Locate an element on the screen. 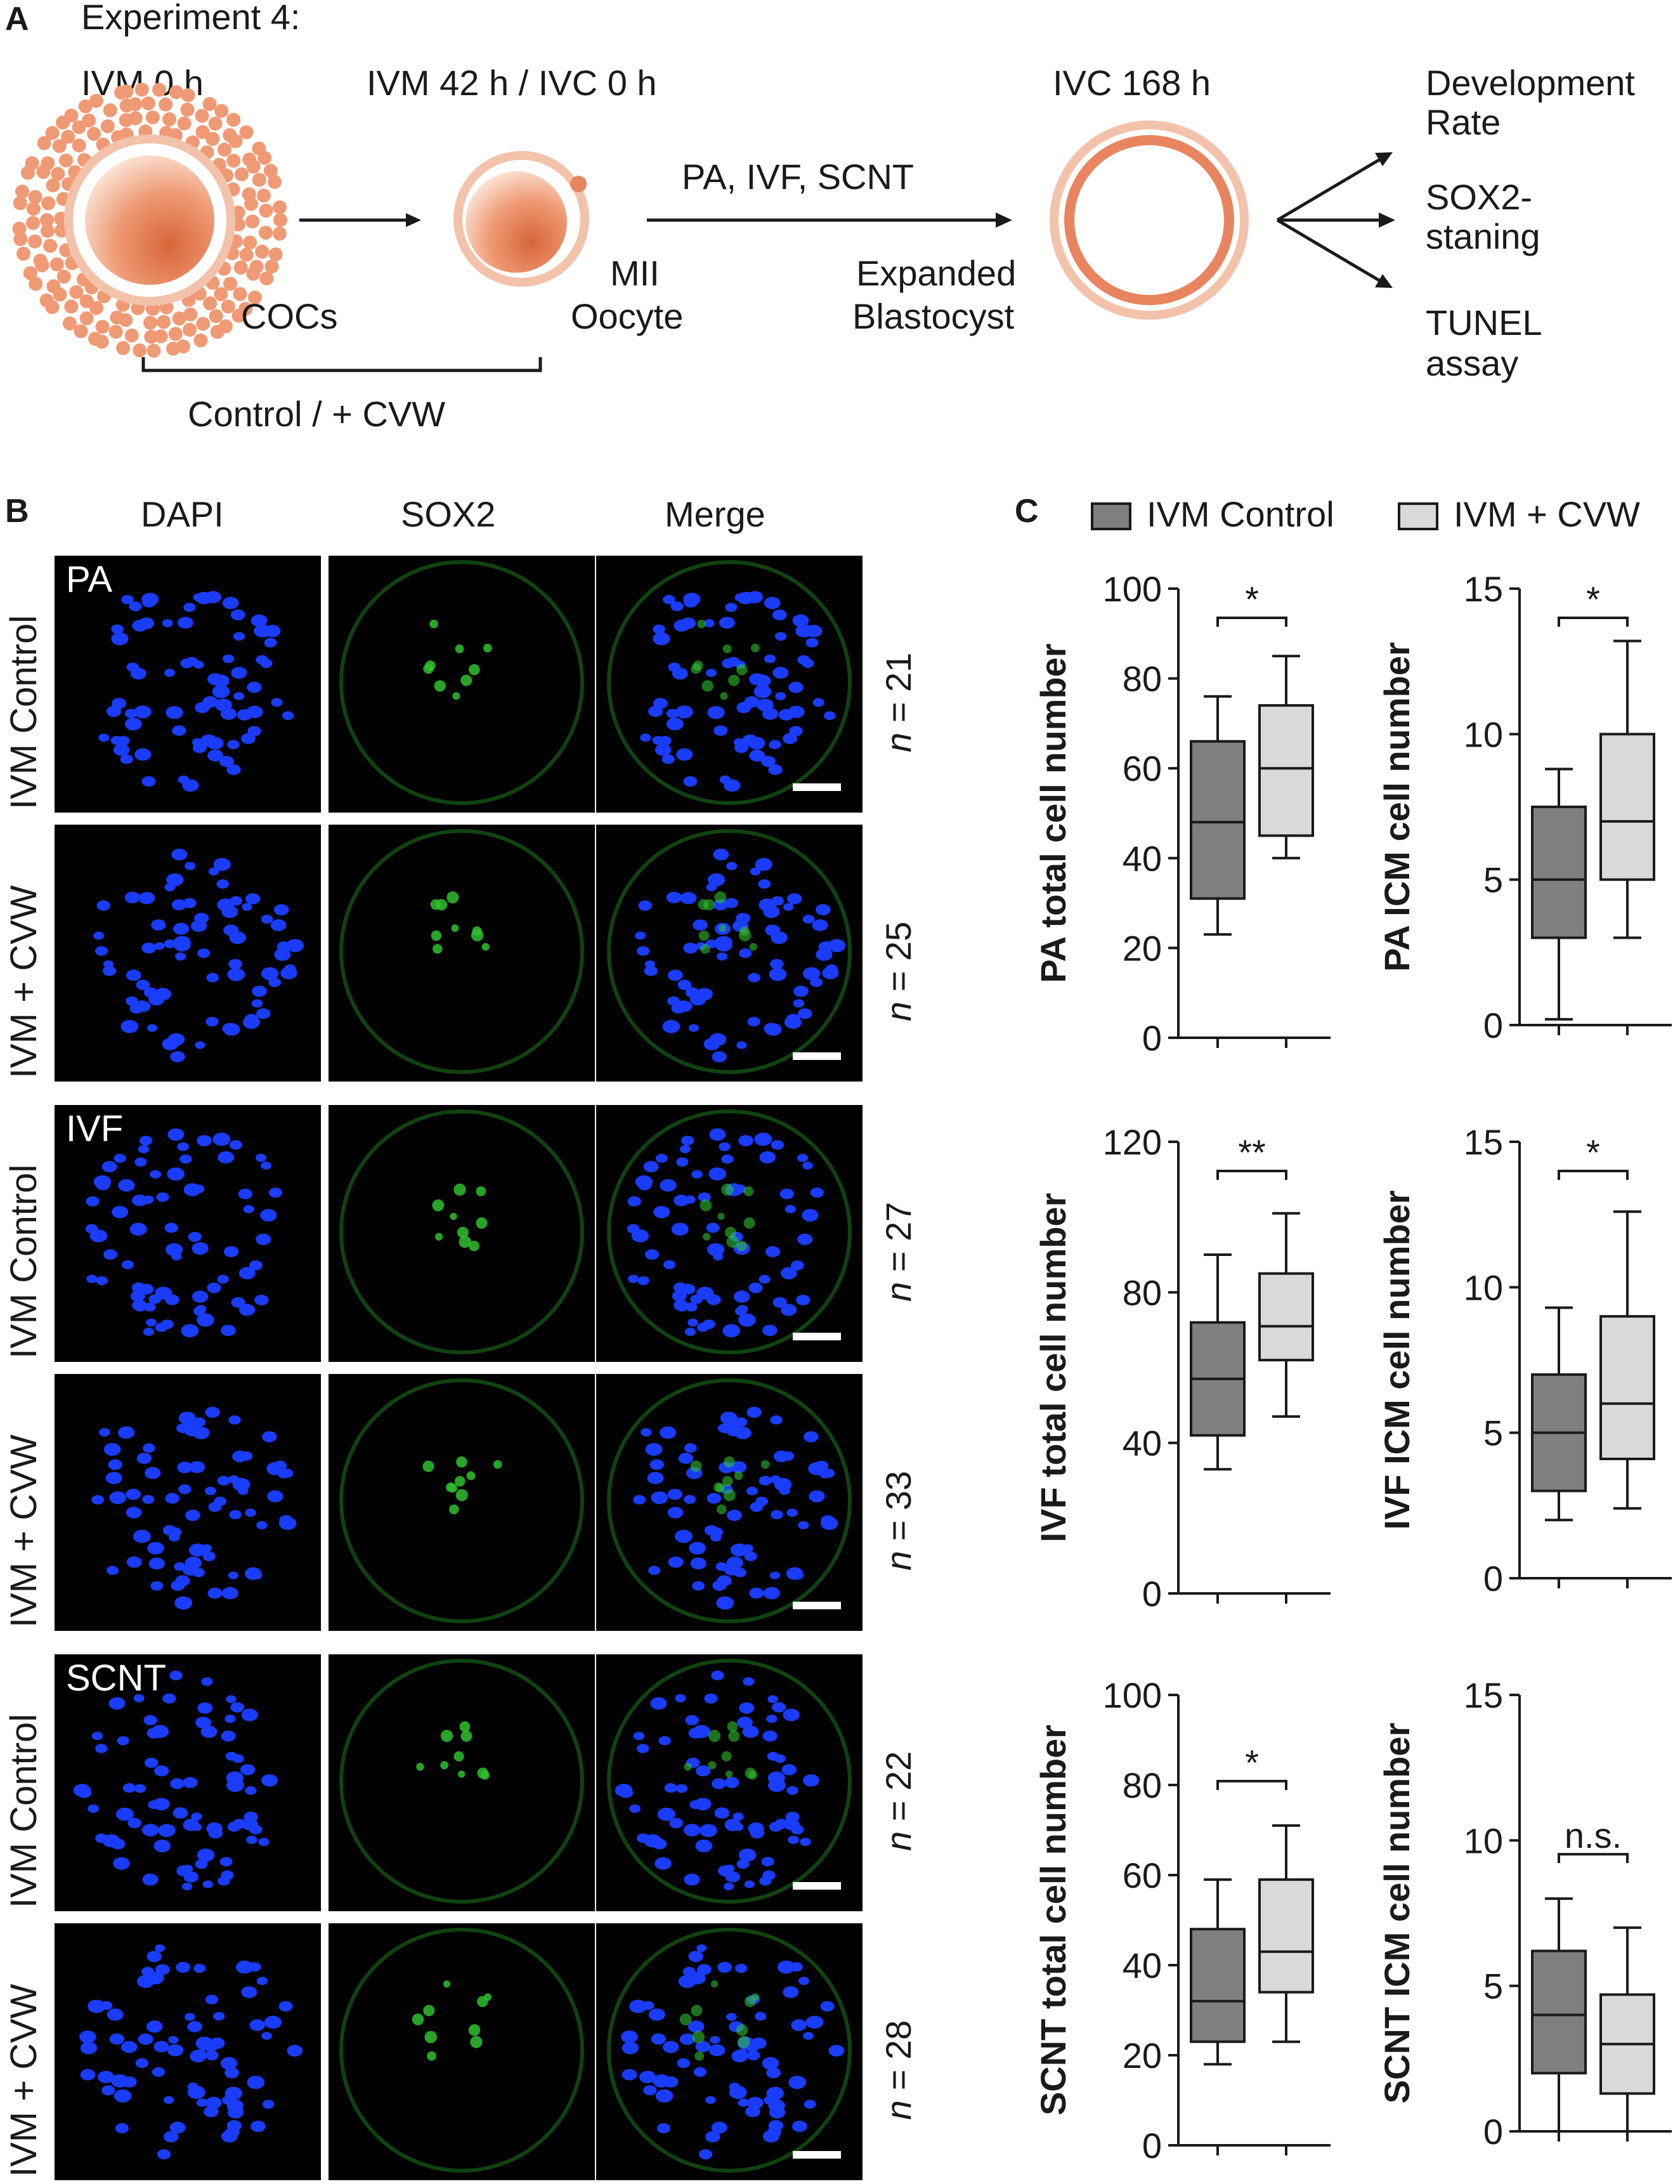  panel-c-letter: C is located at coordinates (1027, 511).